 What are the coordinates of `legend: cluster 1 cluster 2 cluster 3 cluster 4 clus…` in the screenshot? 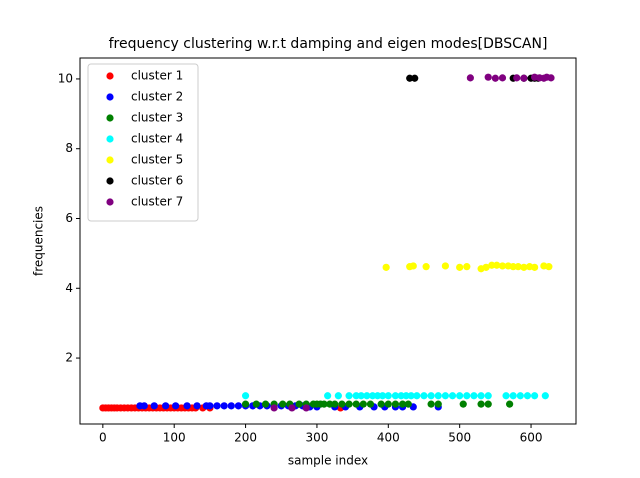 It's located at (143, 142).